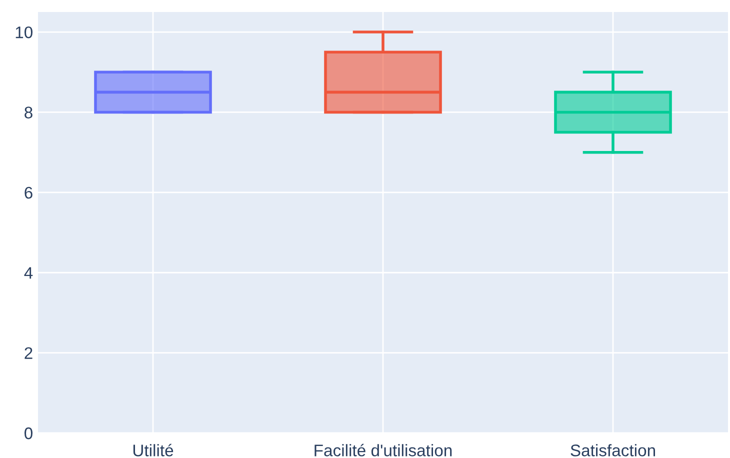 The height and width of the screenshot is (458, 730). Describe the element at coordinates (153, 450) in the screenshot. I see `x-tick-label: Utilité` at that location.